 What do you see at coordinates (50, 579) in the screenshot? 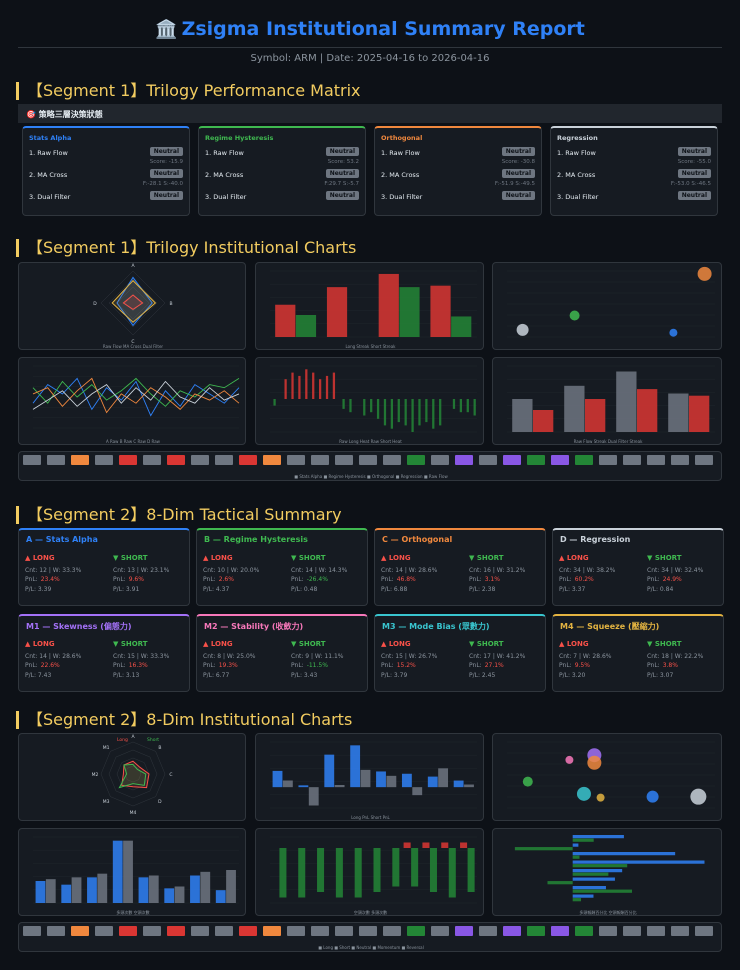
I see `pnl-value: 23.4%` at bounding box center [50, 579].